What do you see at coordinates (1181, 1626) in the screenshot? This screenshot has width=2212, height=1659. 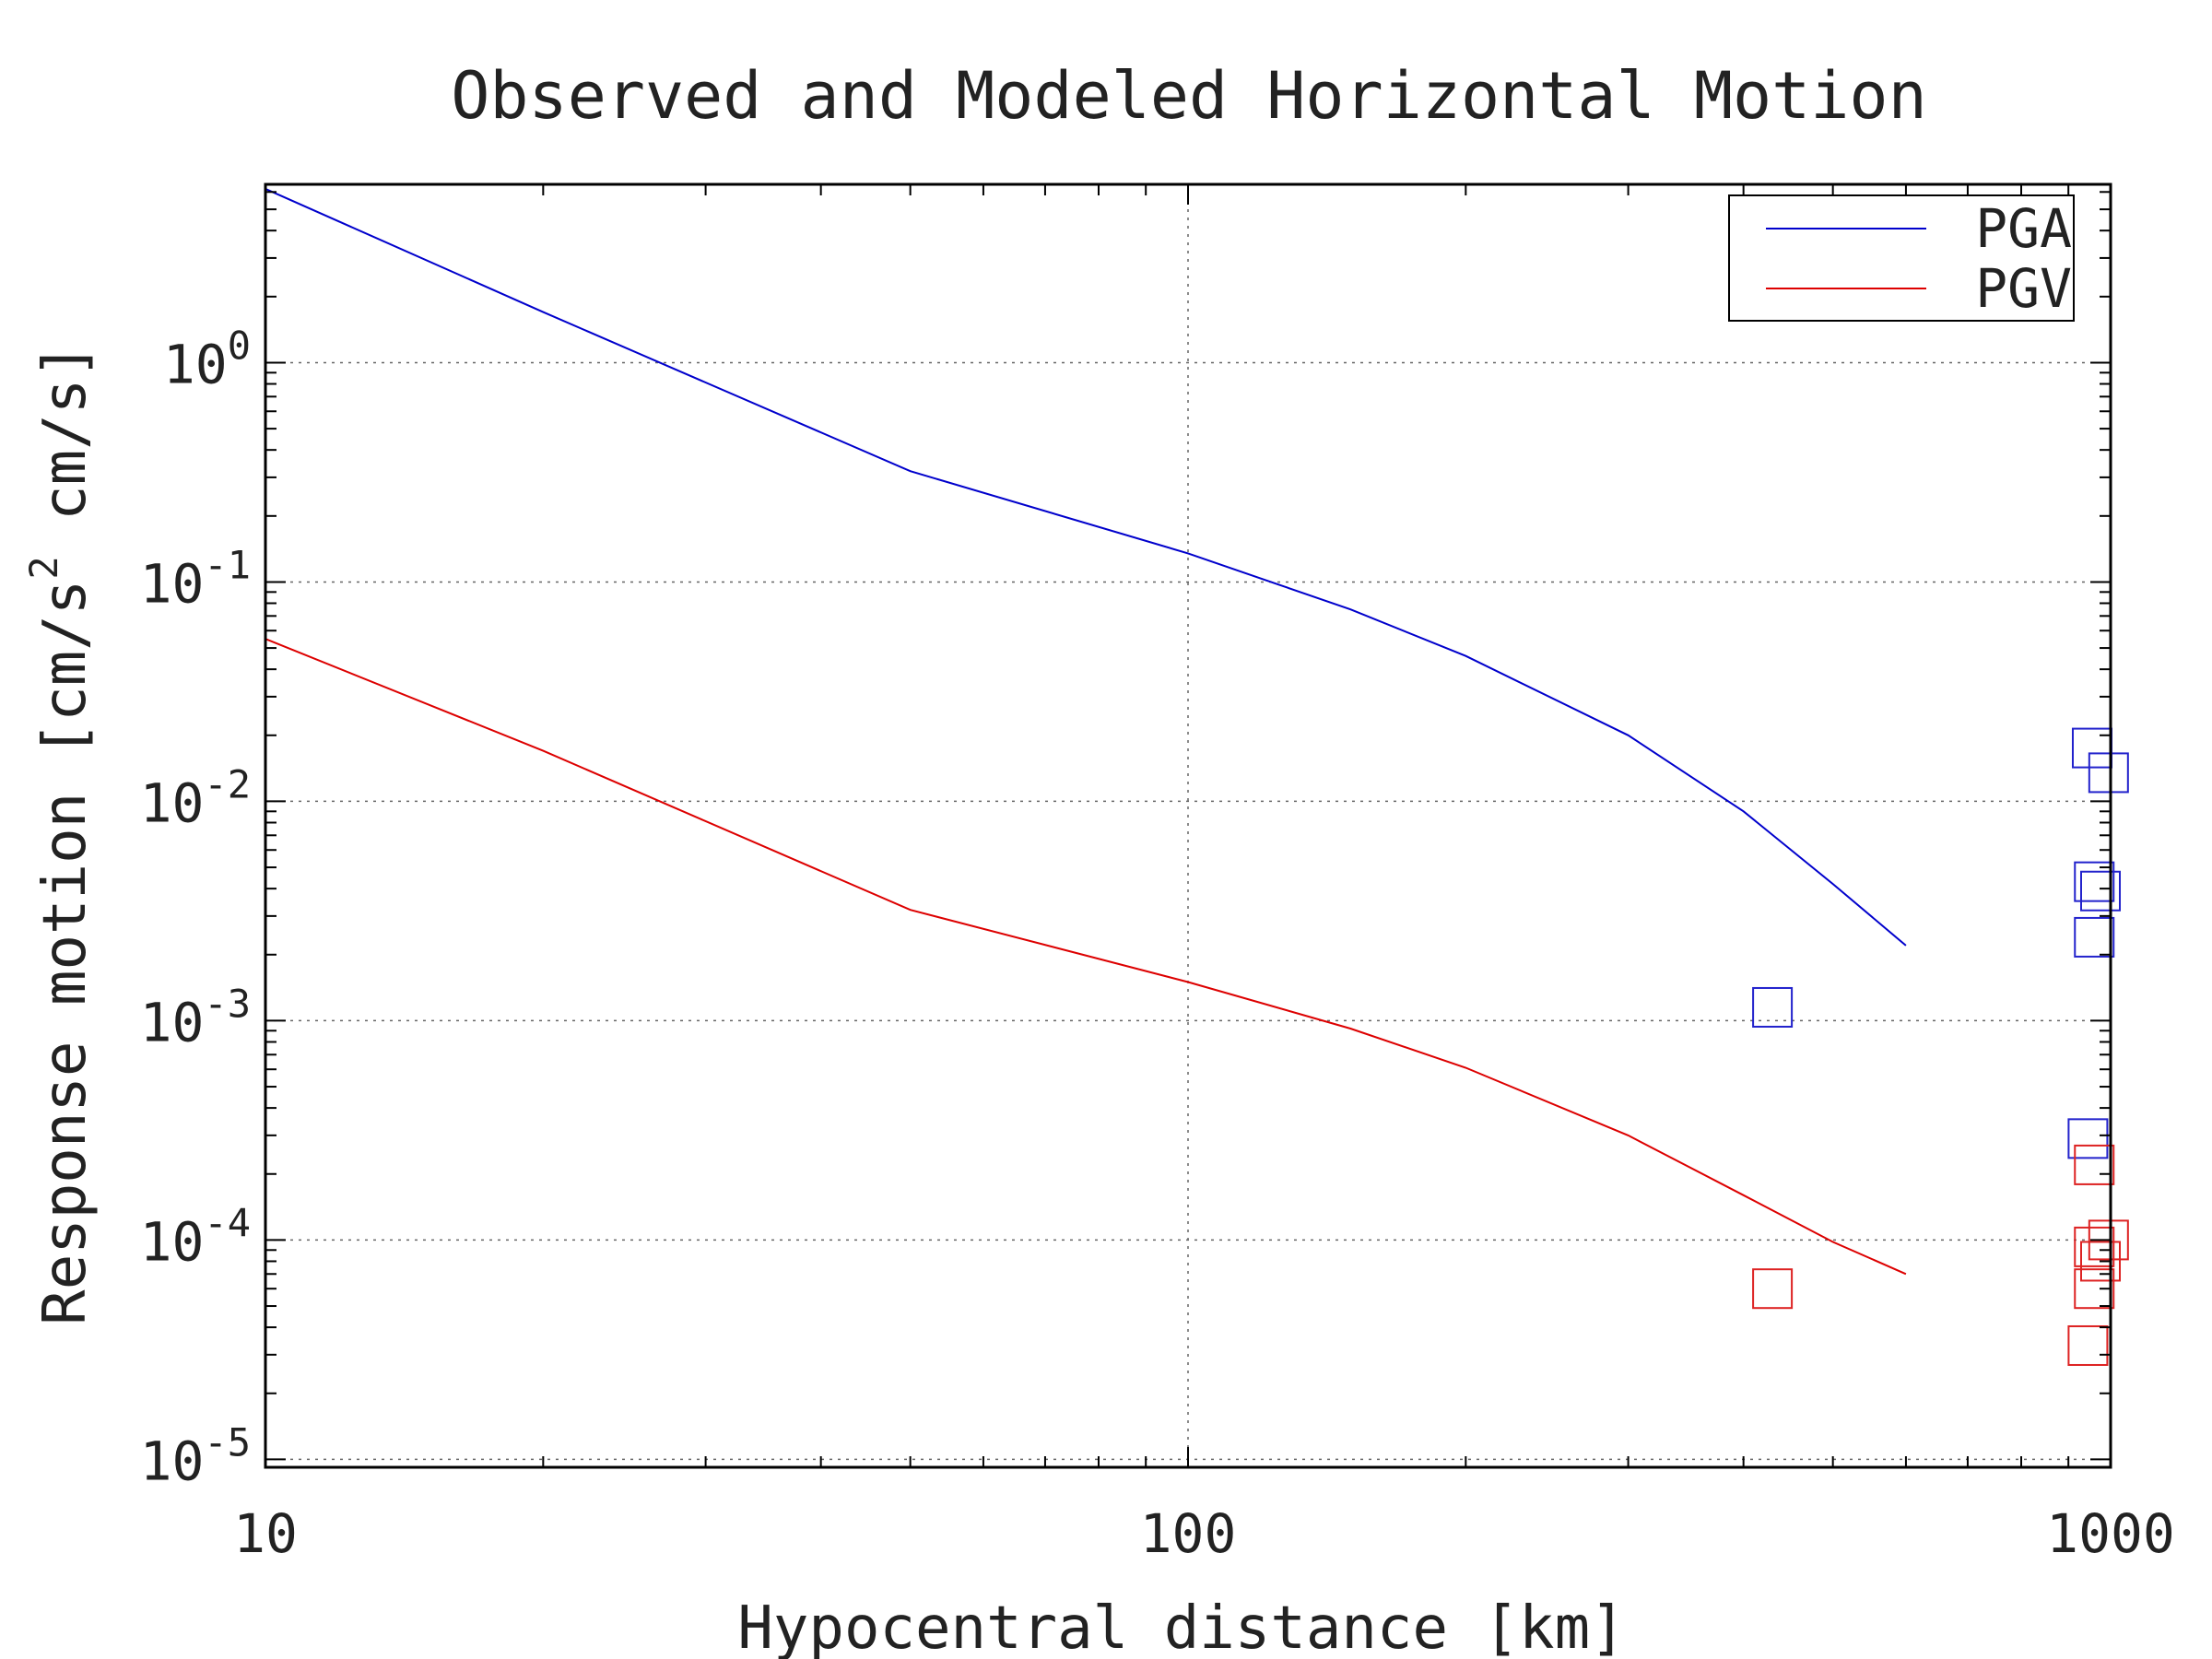 I see `x-axis-label: Hypocentral distance [km]` at bounding box center [1181, 1626].